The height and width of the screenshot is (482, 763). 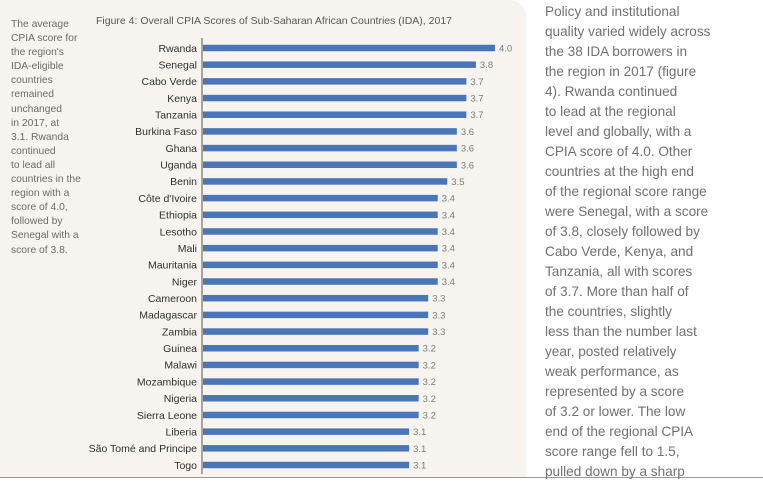 I want to click on body-text-line: countries at the high end, so click(x=619, y=171).